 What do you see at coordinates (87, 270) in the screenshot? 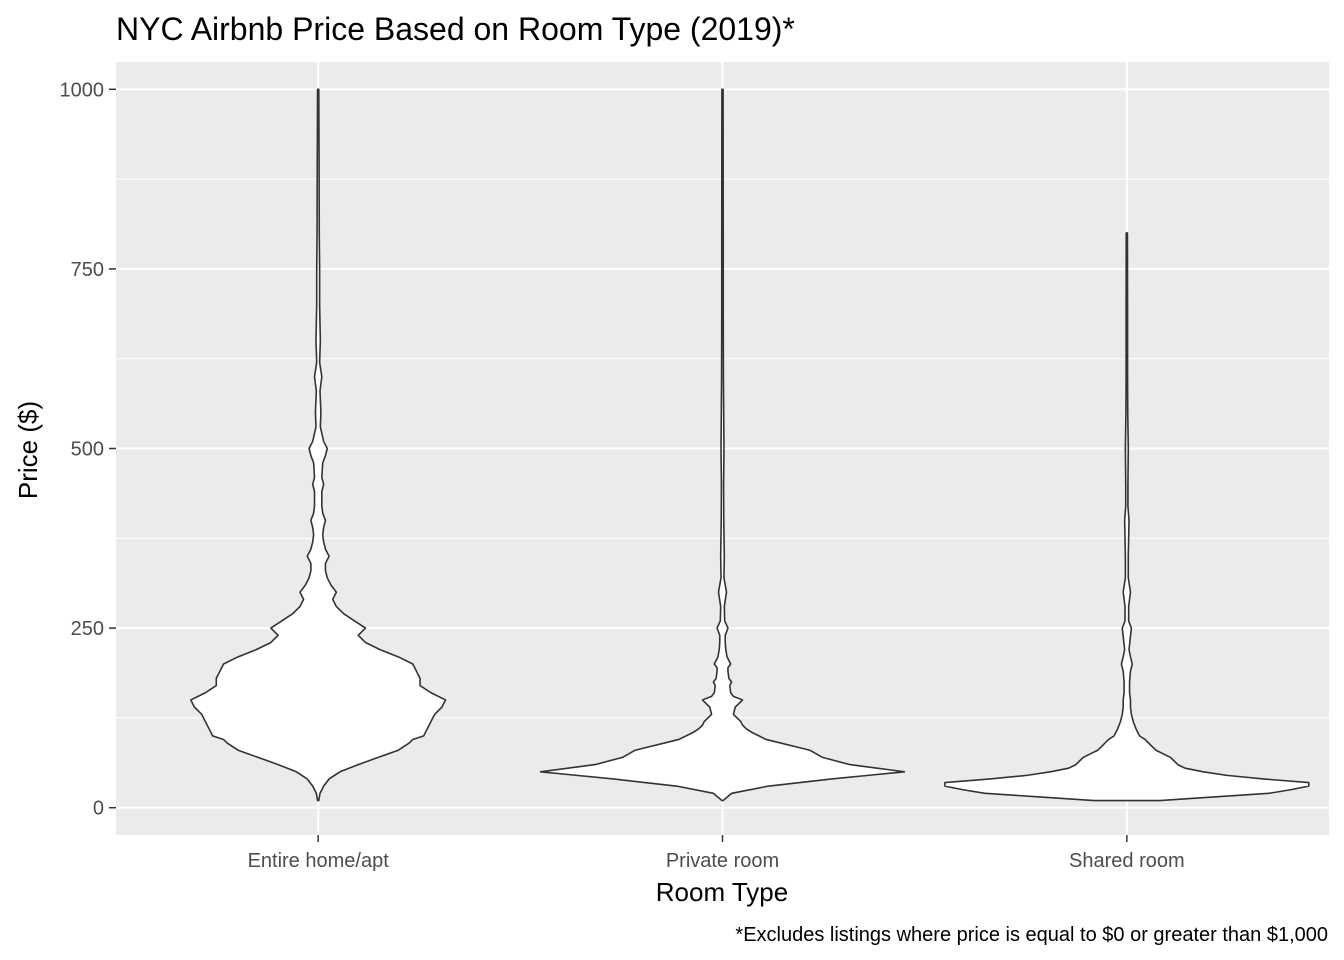
I see `y-tick-label: 750` at bounding box center [87, 270].